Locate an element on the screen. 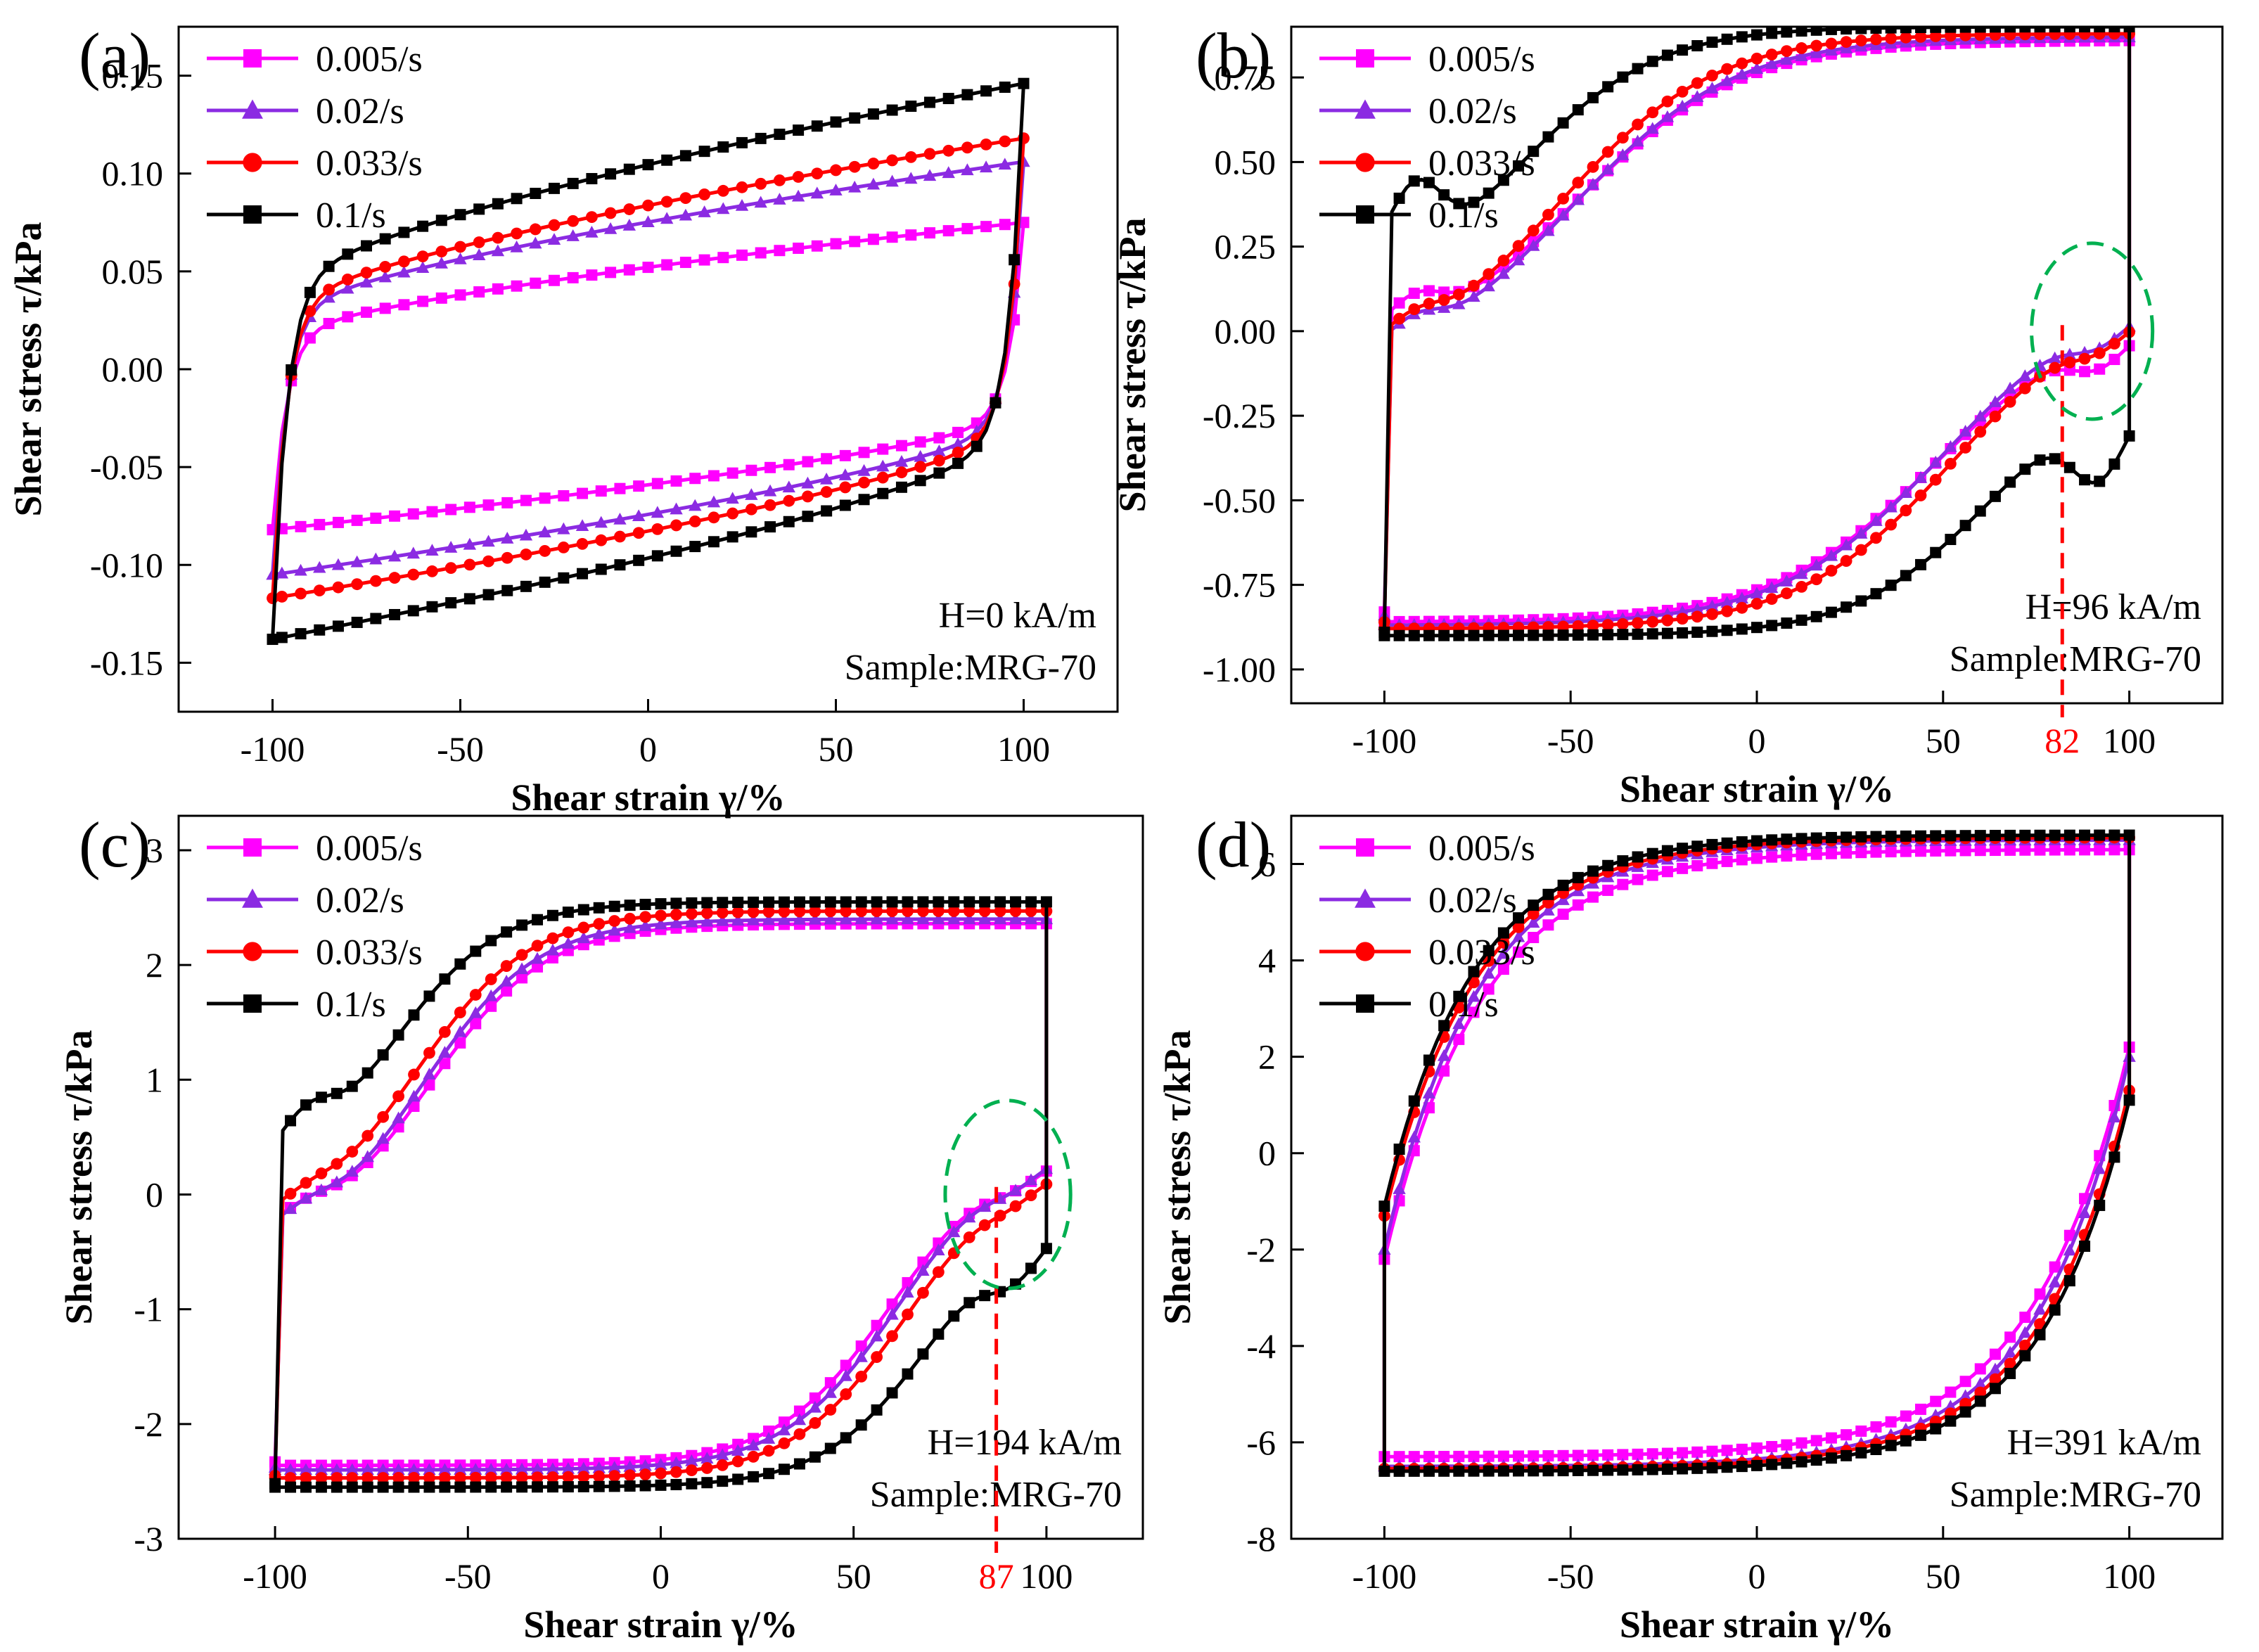 The image size is (2259, 1652). x-tick-label: 50 is located at coordinates (1943, 741).